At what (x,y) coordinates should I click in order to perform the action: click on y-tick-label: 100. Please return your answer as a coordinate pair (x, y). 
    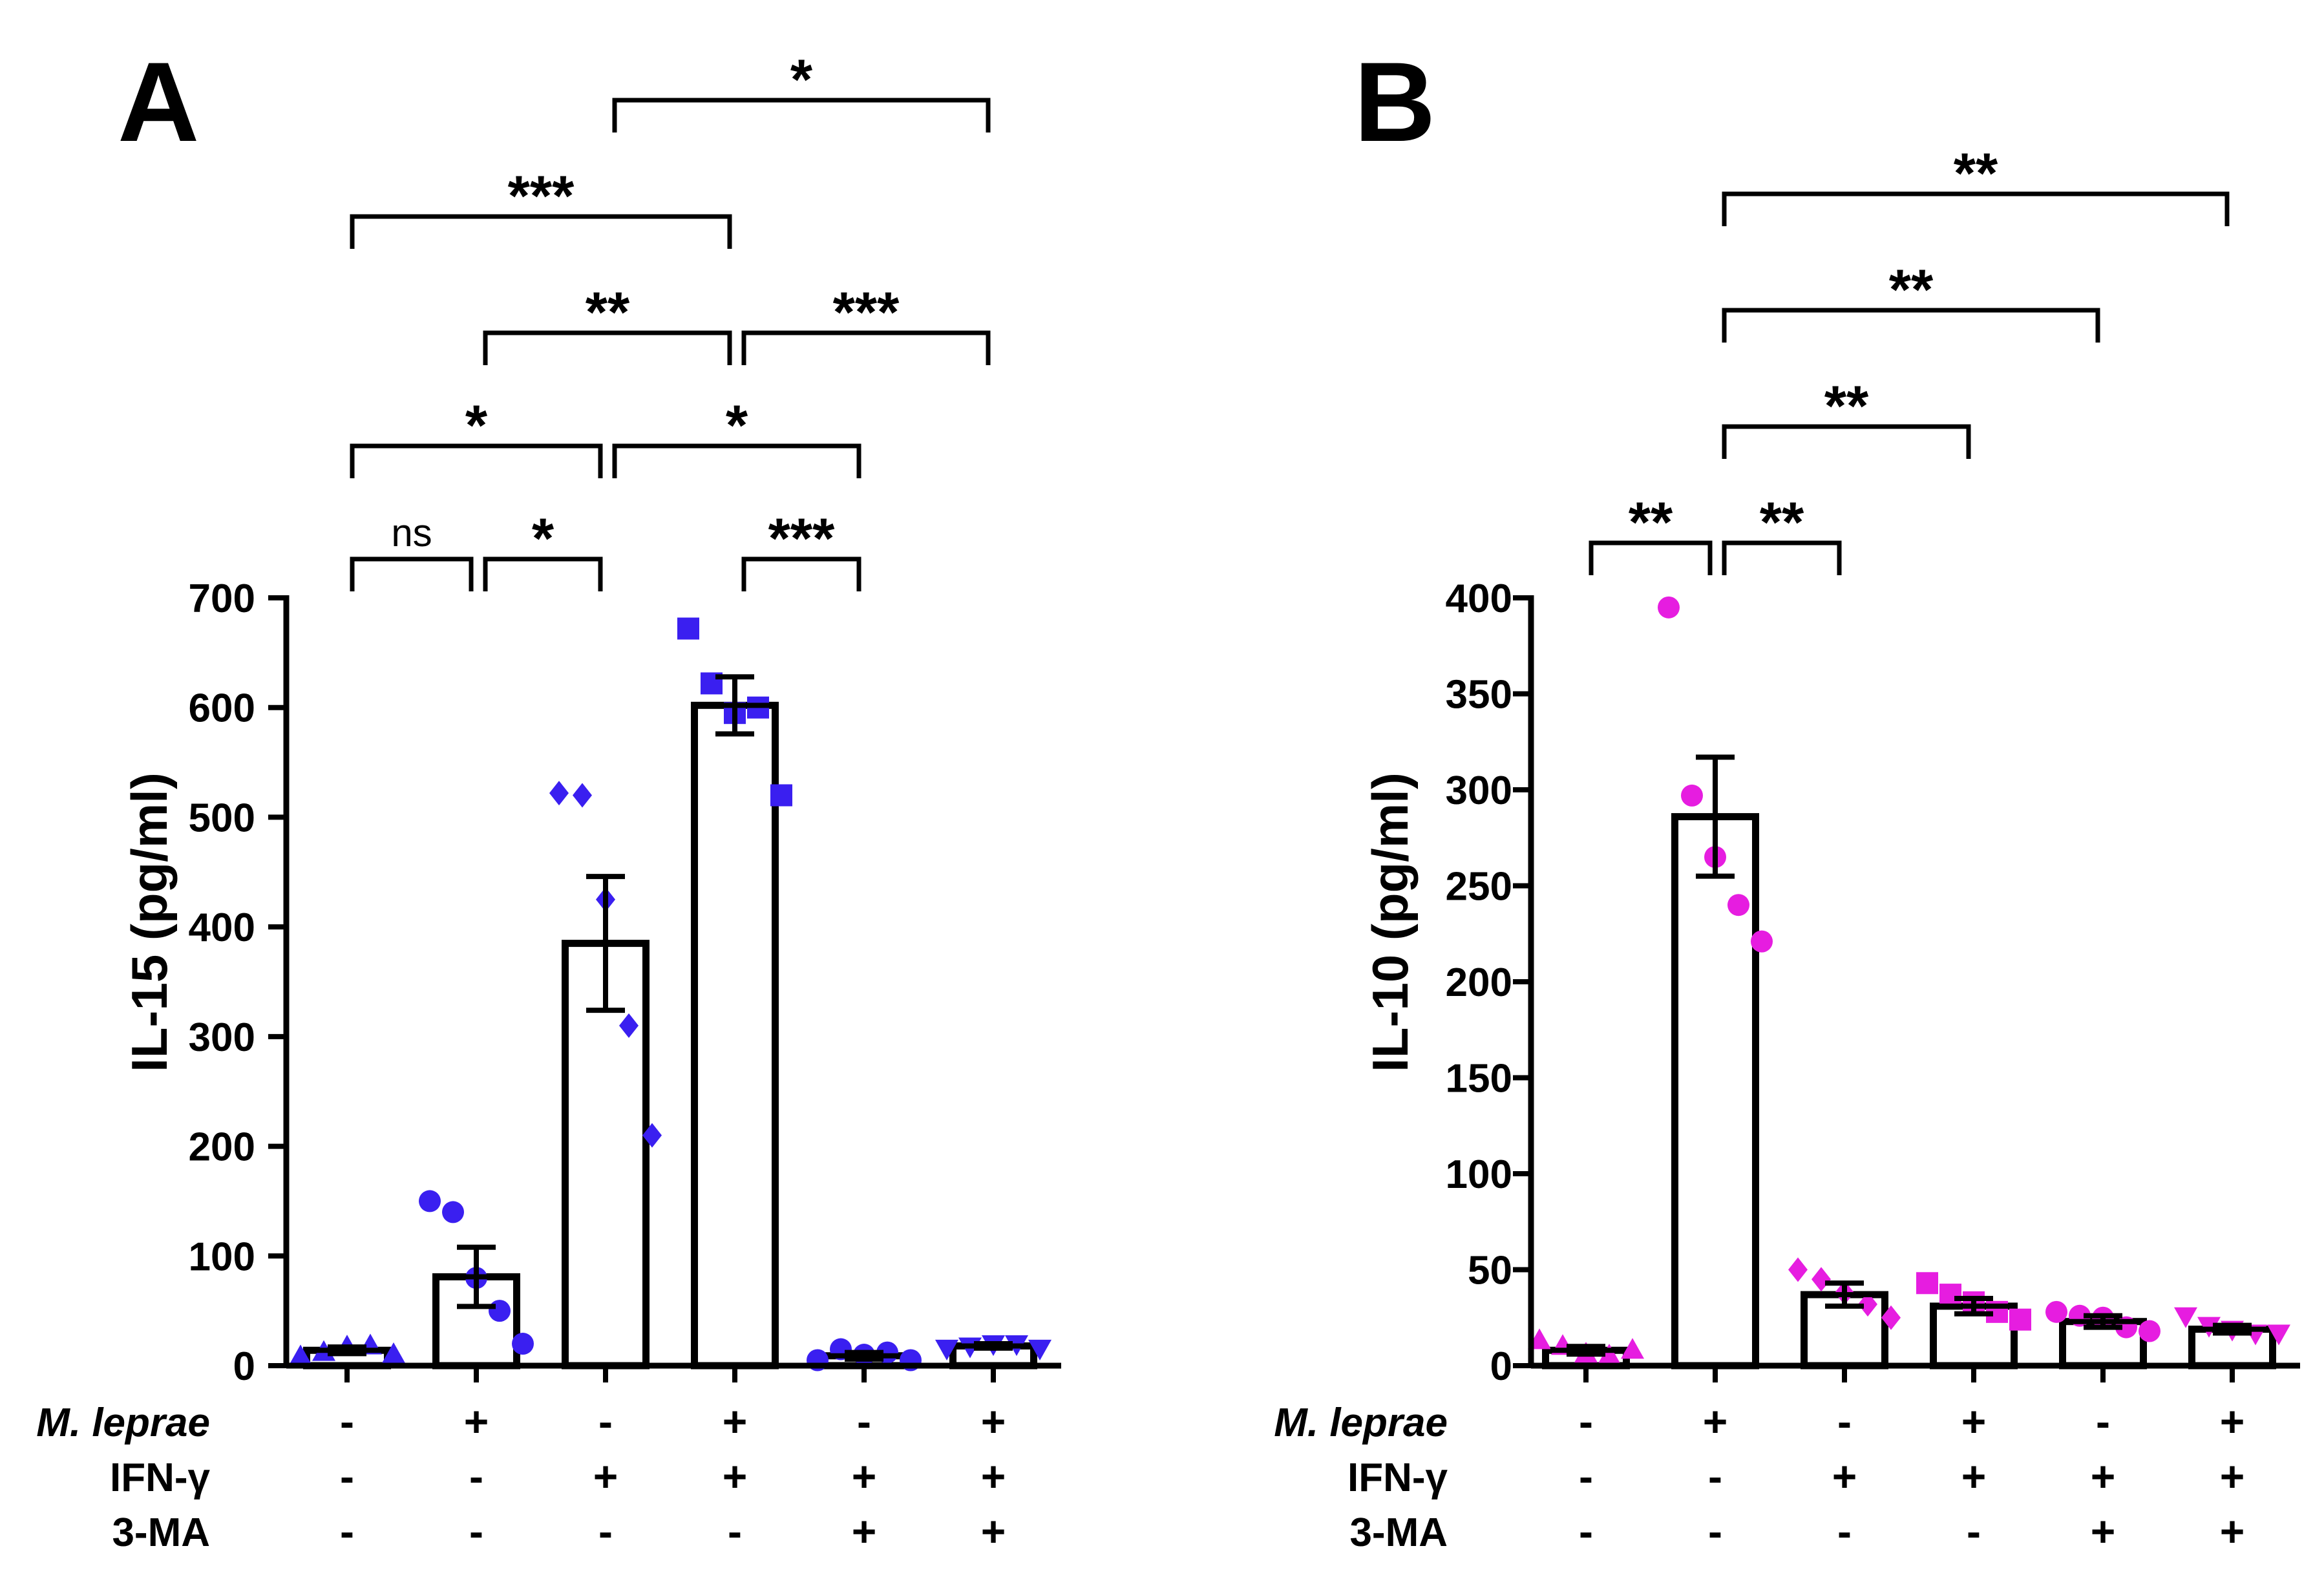
    Looking at the image, I should click on (222, 1256).